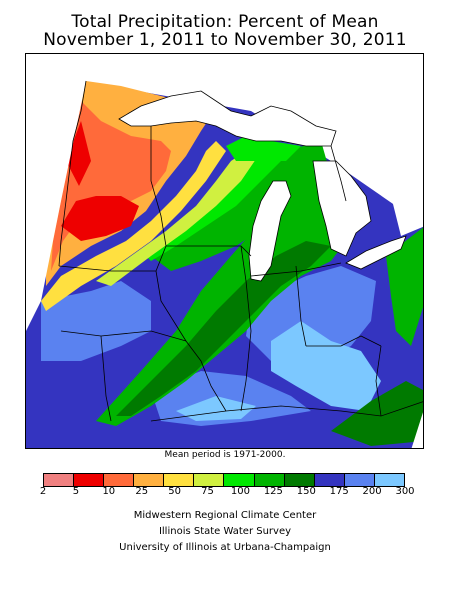 This screenshot has height=600, width=450. What do you see at coordinates (76, 491) in the screenshot?
I see `legend-tick-5: 5` at bounding box center [76, 491].